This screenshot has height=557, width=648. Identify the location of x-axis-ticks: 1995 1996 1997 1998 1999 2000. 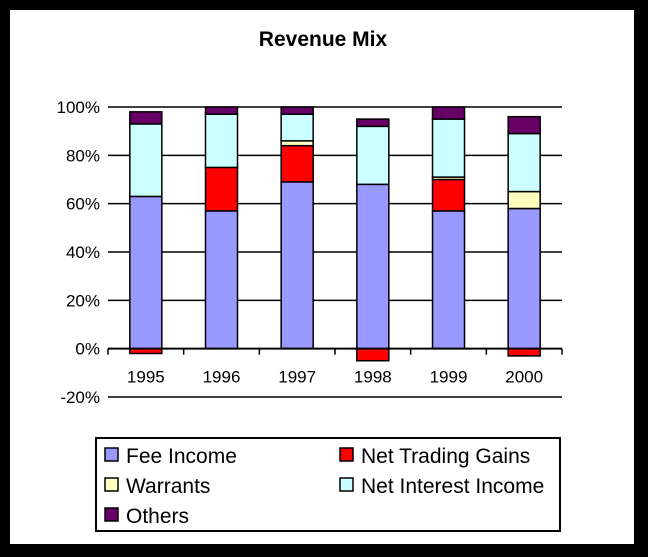
(335, 367).